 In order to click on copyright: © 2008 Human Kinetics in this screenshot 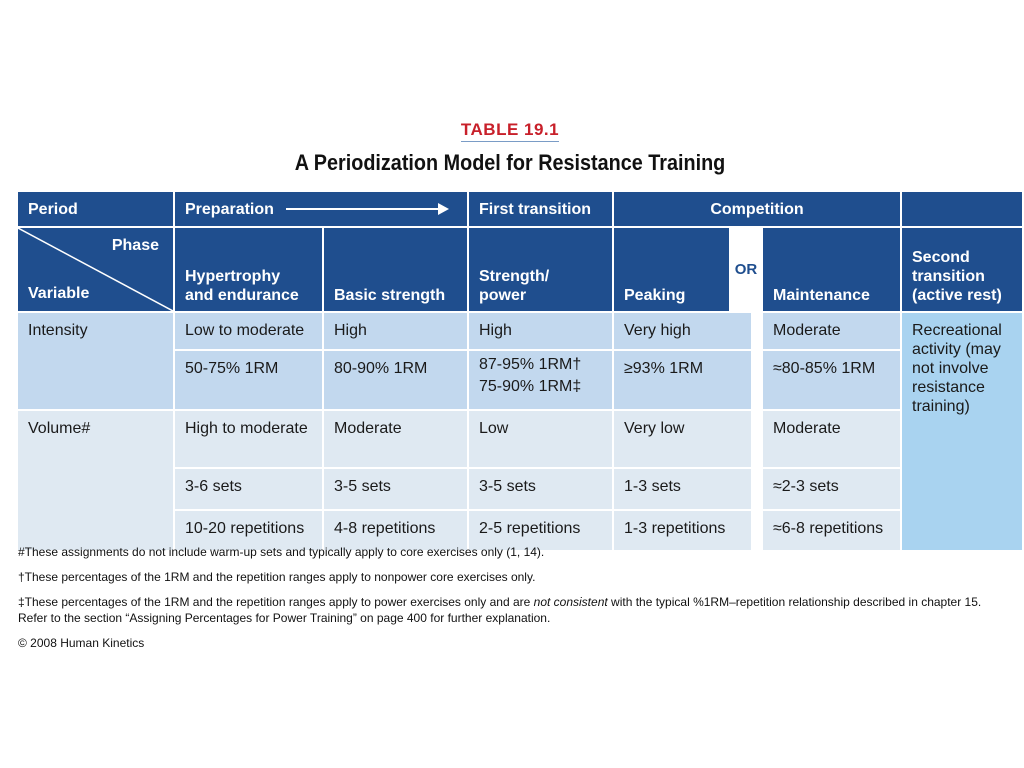, I will do `click(81, 643)`.